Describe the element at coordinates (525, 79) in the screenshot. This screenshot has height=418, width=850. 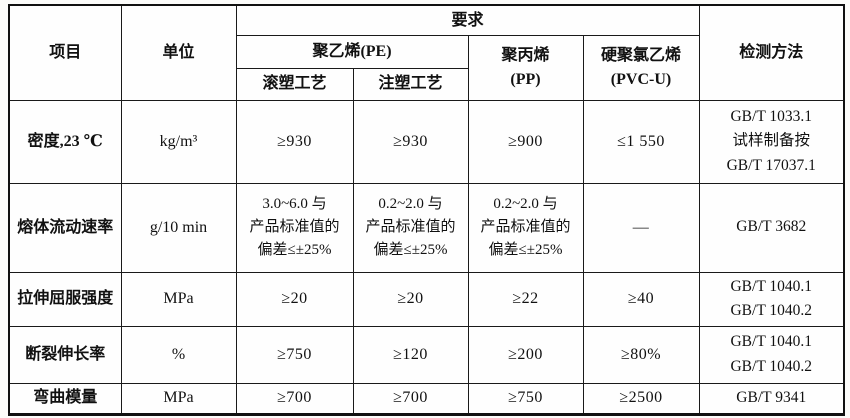
I see `header-pp-line2: (PP)` at that location.